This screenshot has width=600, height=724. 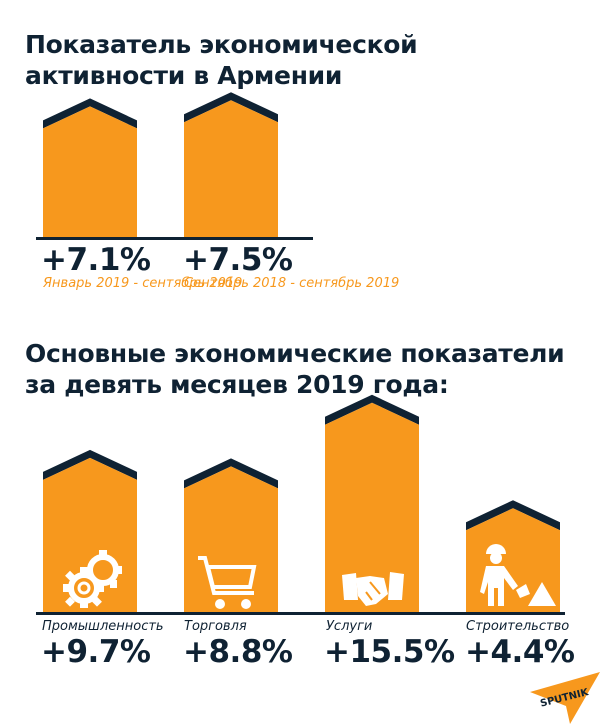 What do you see at coordinates (227, 582) in the screenshot?
I see `shopping-cart-icon` at bounding box center [227, 582].